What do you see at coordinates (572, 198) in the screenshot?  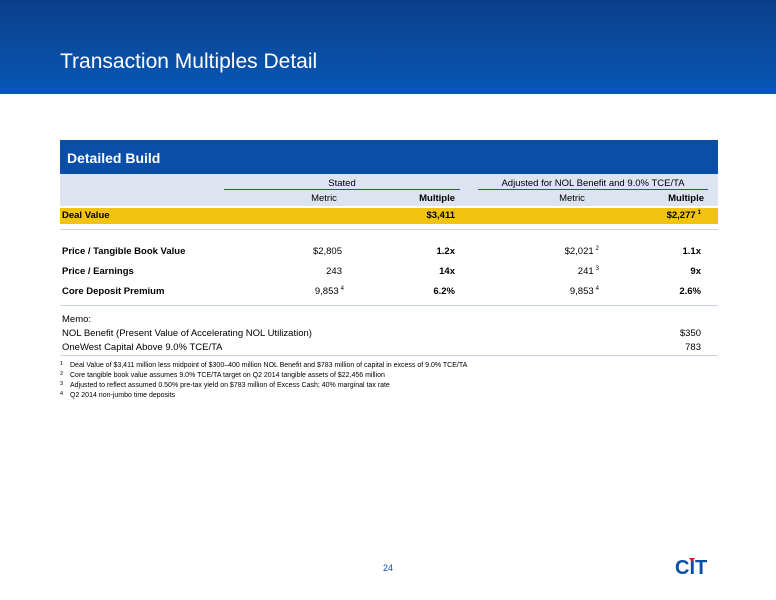 I see `col-header-metric-adjusted: Metric` at bounding box center [572, 198].